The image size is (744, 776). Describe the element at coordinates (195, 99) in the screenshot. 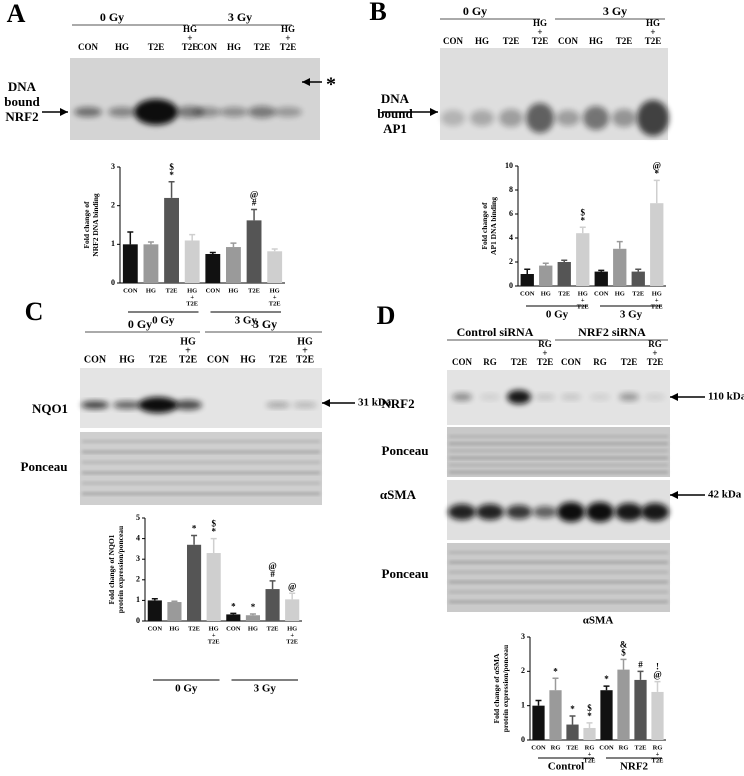

I see `blot` at that location.